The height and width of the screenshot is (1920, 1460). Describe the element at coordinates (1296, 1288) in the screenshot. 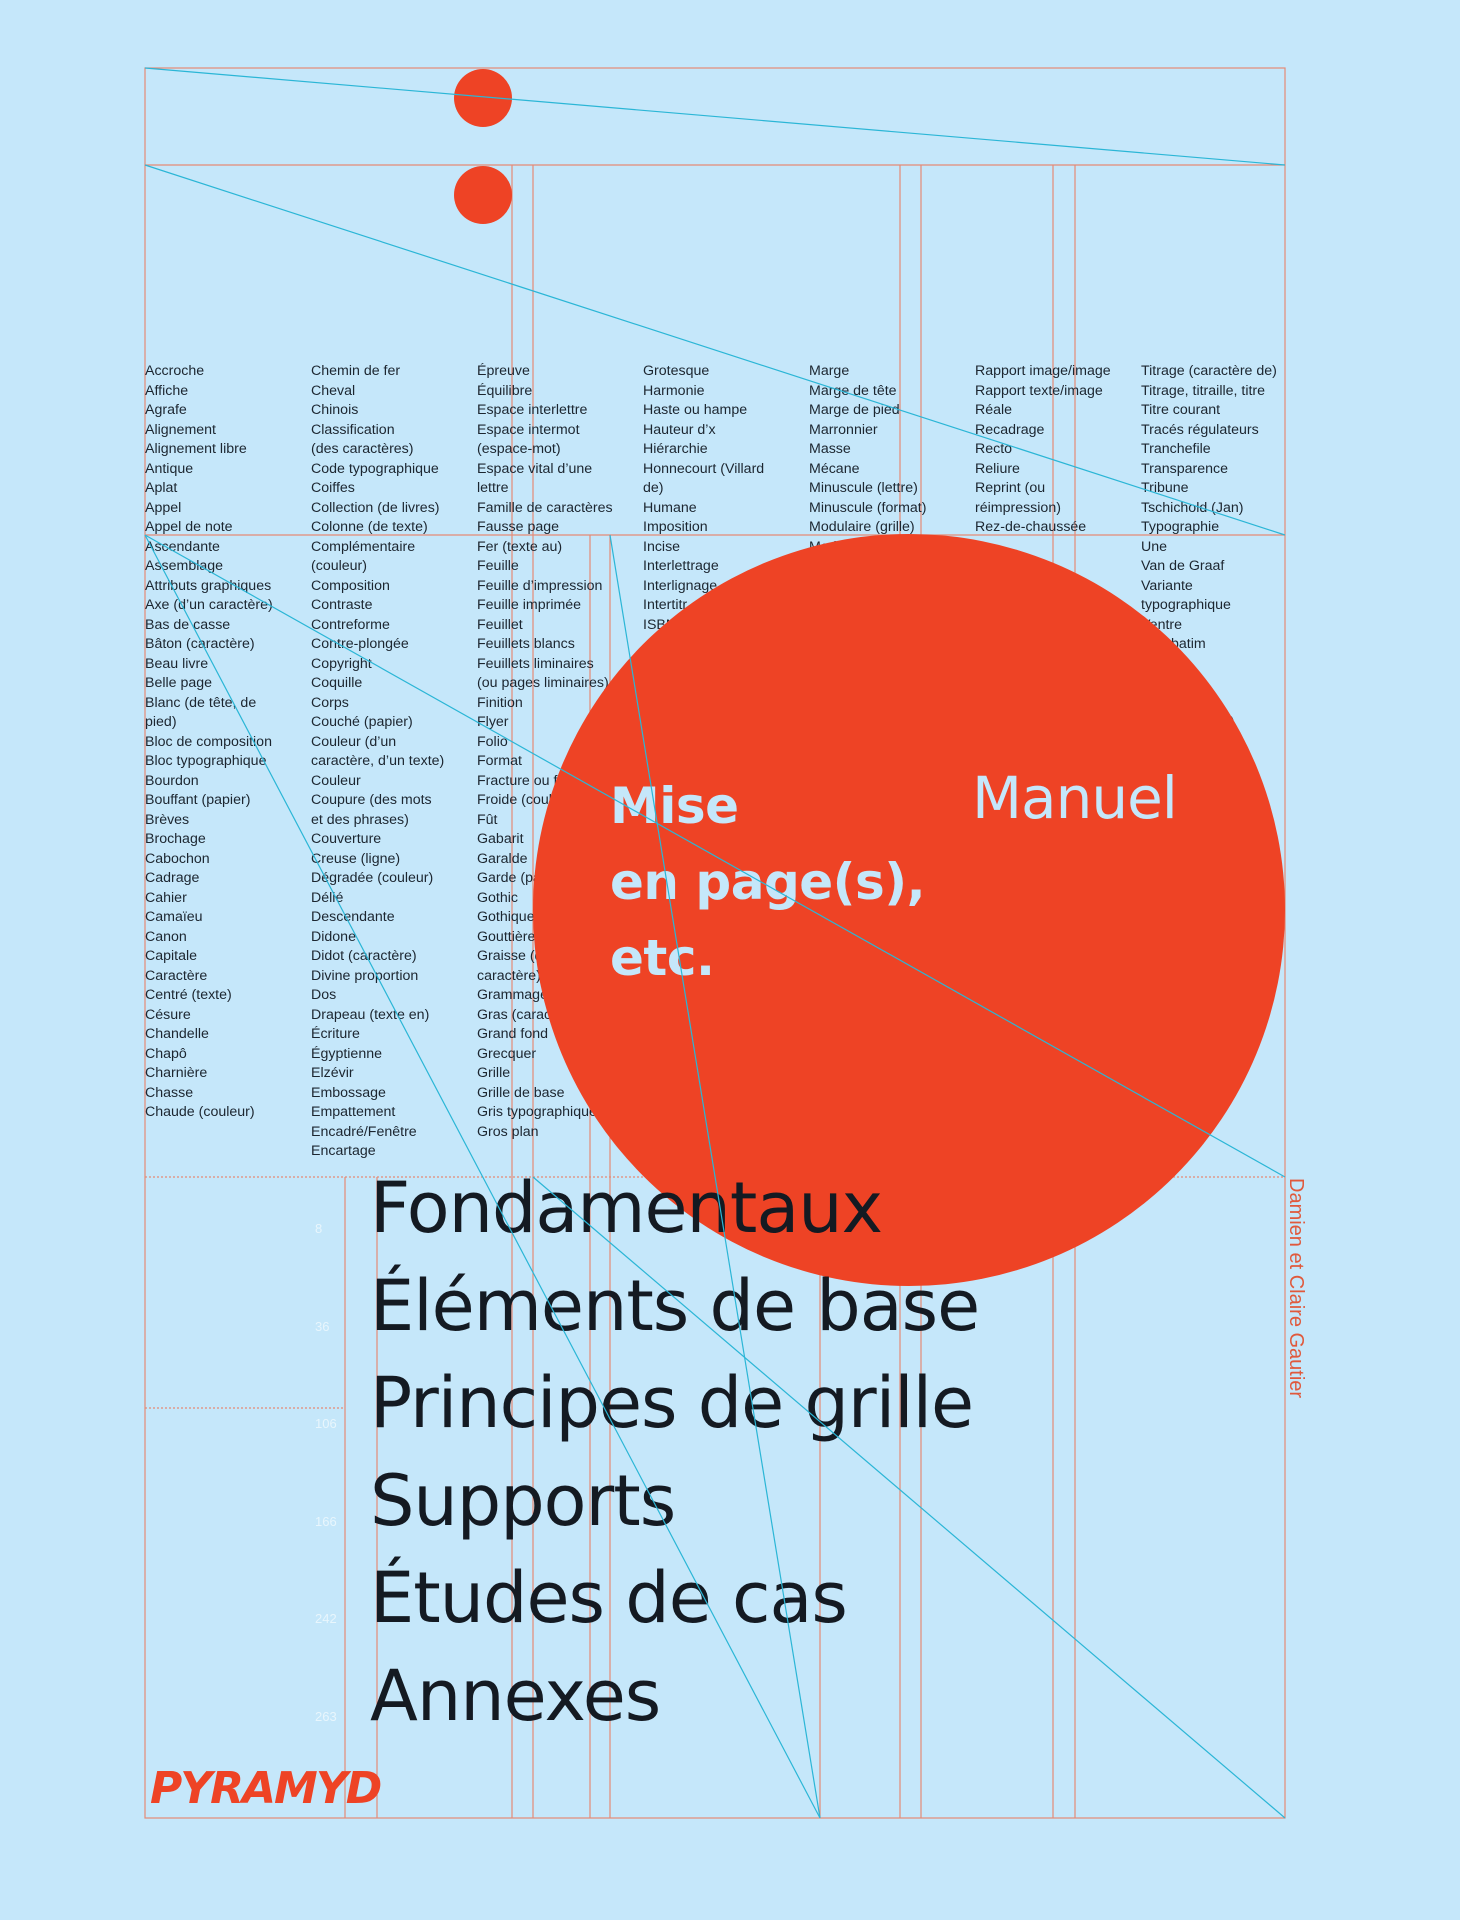

I see `authors: Damien et Claire Gautier` at that location.